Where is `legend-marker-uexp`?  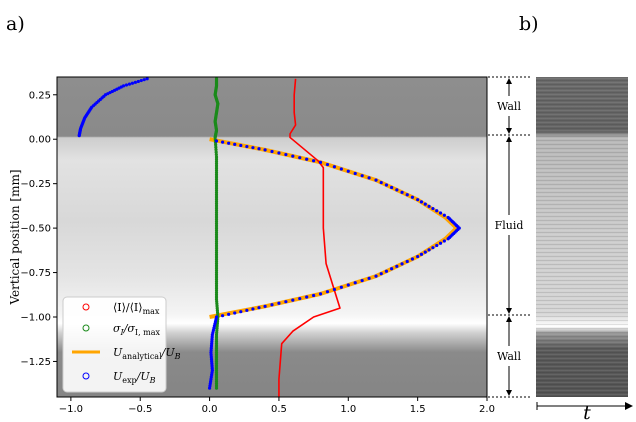
legend-marker-uexp is located at coordinates (86, 376).